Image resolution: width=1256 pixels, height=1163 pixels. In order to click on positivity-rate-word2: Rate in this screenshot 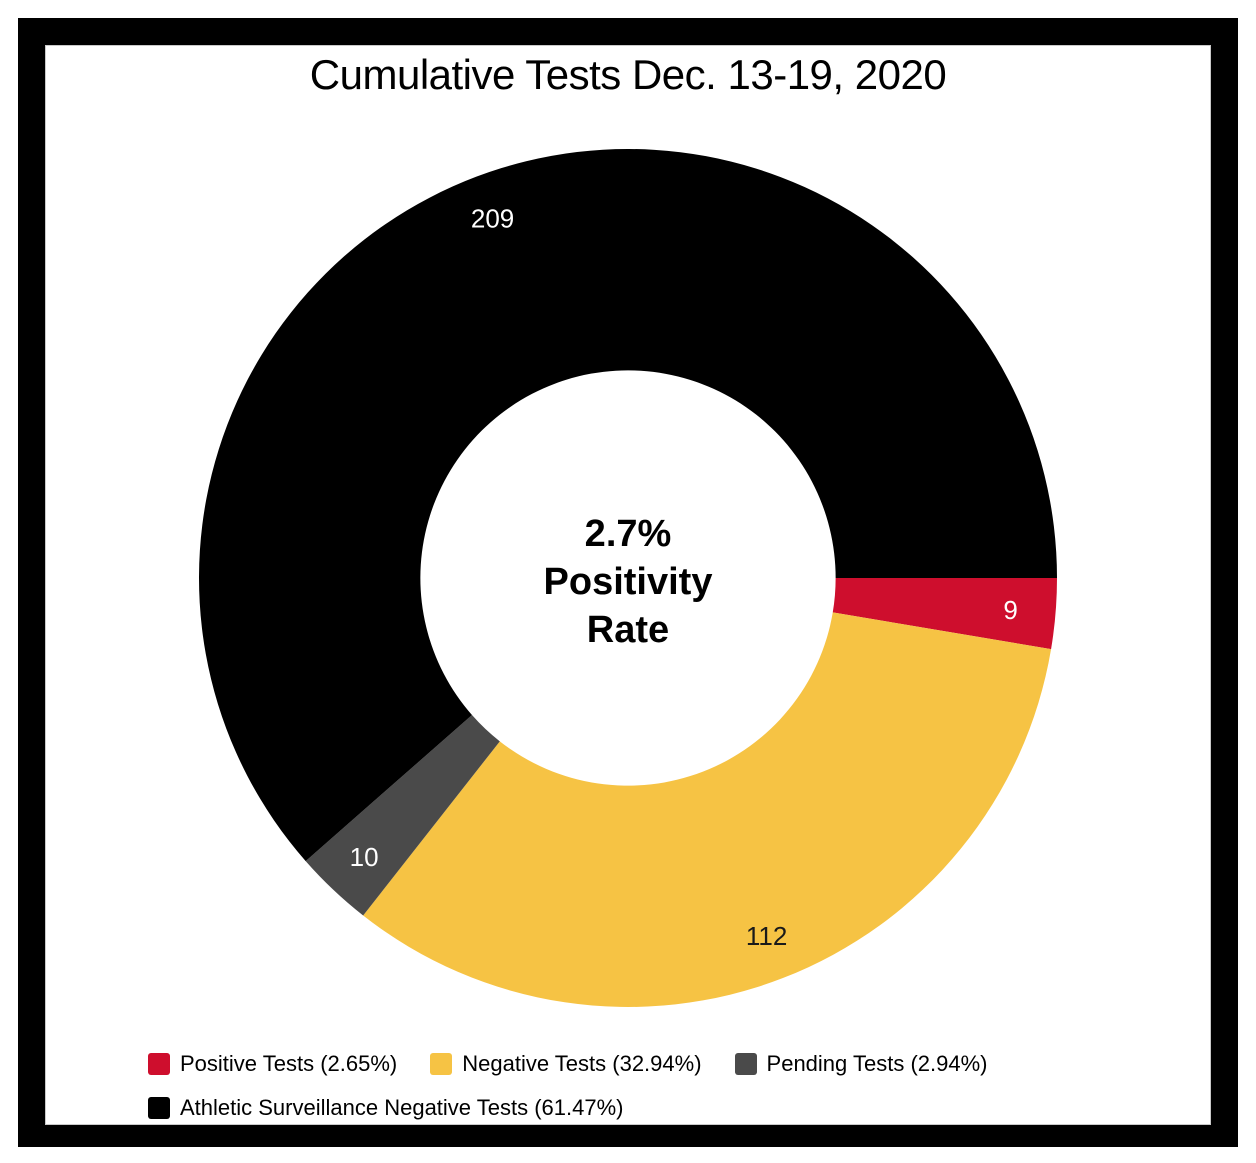, I will do `click(628, 629)`.